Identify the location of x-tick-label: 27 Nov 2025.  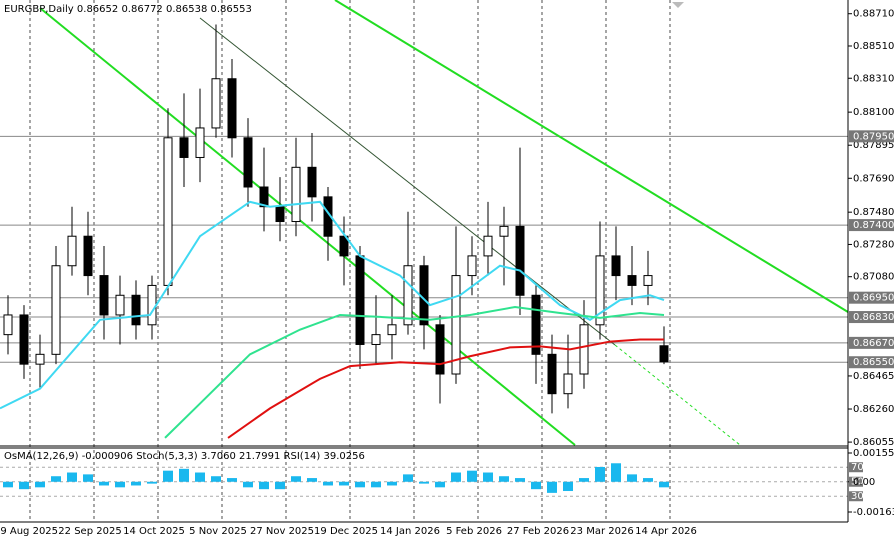
(282, 531).